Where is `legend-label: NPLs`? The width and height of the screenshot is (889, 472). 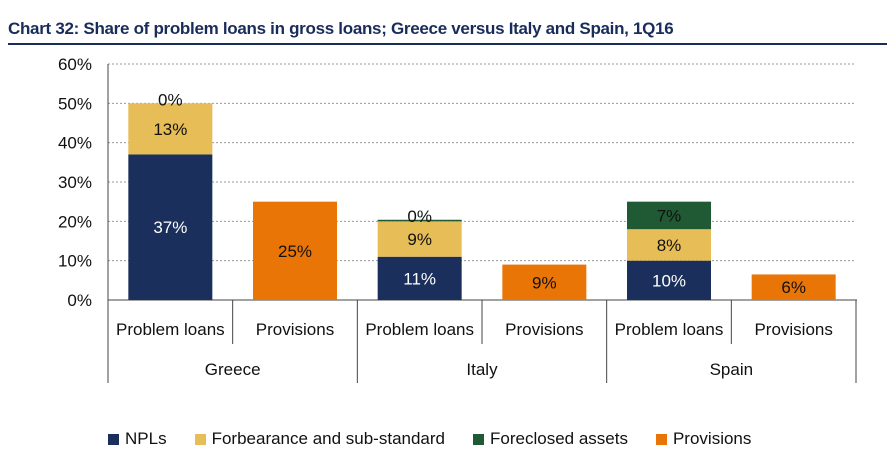 legend-label: NPLs is located at coordinates (146, 438).